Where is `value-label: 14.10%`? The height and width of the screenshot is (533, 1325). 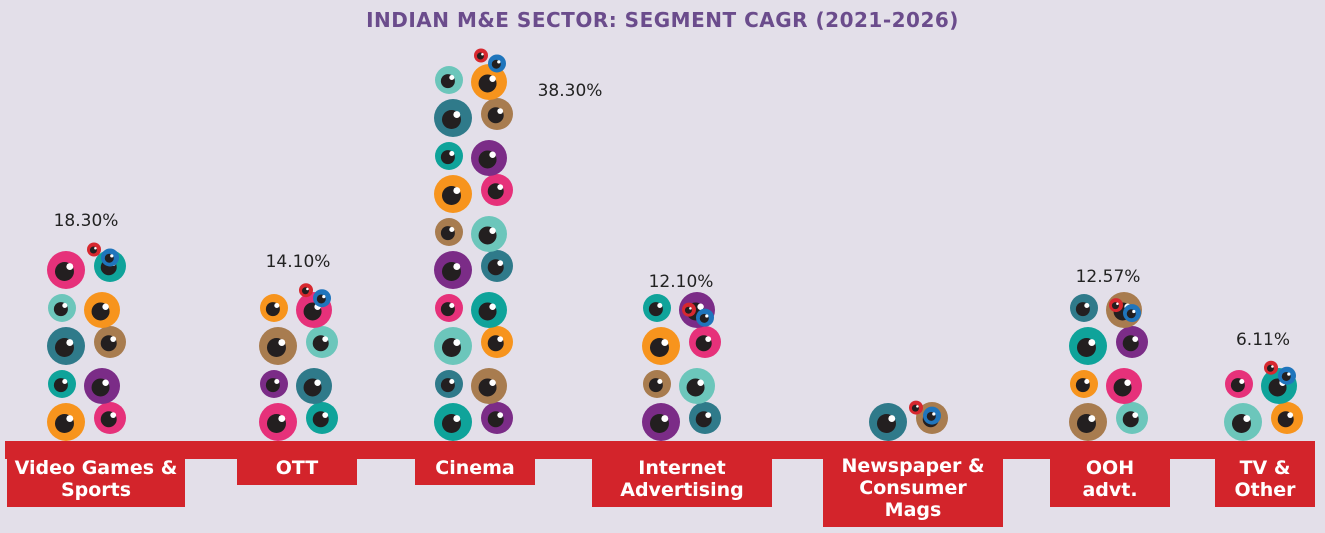 value-label: 14.10% is located at coordinates (298, 262).